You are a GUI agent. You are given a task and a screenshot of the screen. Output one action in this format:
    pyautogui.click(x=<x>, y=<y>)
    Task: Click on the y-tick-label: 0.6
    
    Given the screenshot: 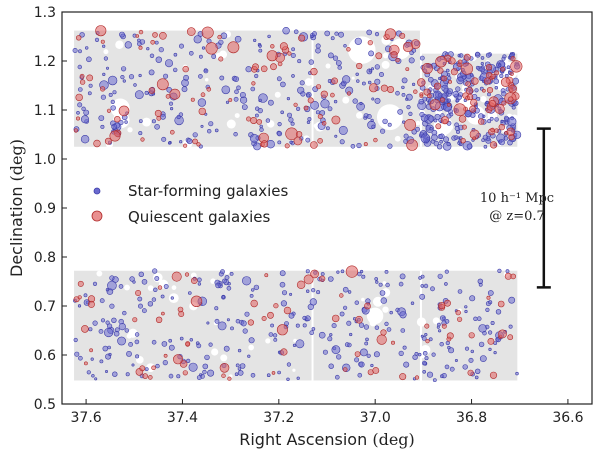 What is the action you would take?
    pyautogui.click(x=45, y=356)
    